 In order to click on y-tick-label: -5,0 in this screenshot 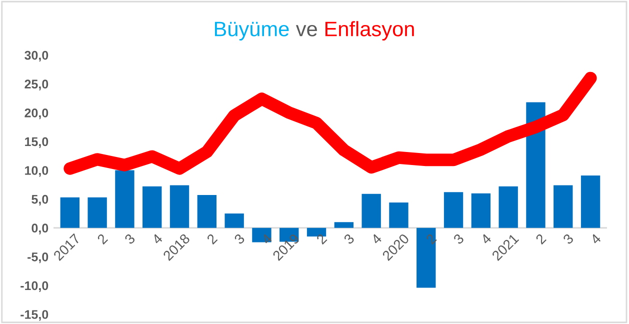, I will do `click(38, 258)`.